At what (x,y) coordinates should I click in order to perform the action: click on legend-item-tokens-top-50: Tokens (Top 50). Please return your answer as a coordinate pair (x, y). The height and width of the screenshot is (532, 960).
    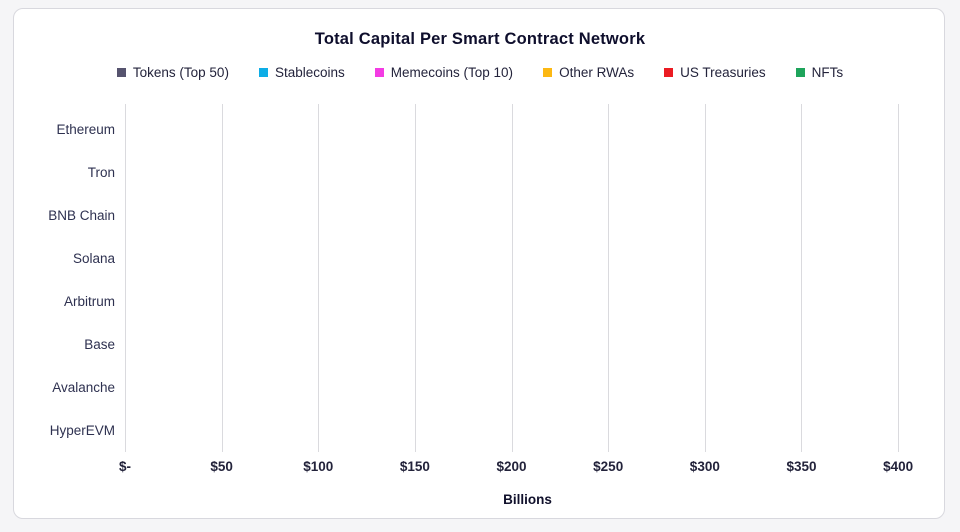
    Looking at the image, I should click on (172, 72).